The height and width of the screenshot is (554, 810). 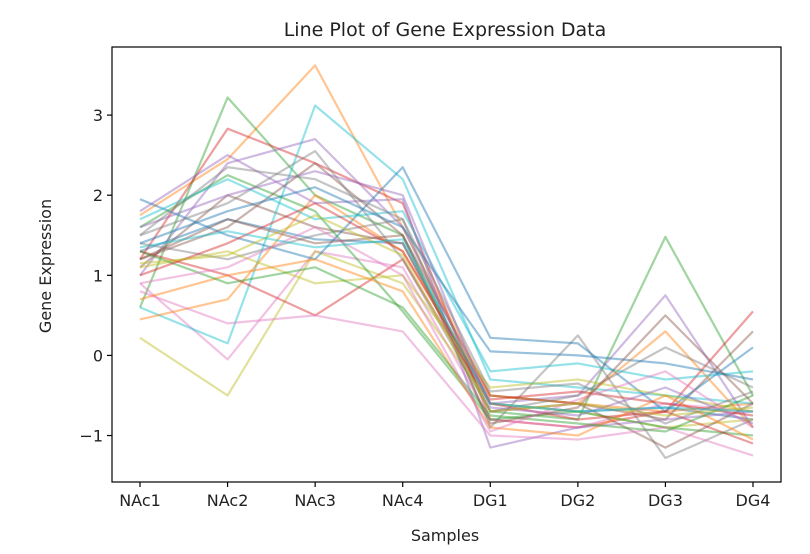 What do you see at coordinates (445, 535) in the screenshot?
I see `x-axis-label: Samples` at bounding box center [445, 535].